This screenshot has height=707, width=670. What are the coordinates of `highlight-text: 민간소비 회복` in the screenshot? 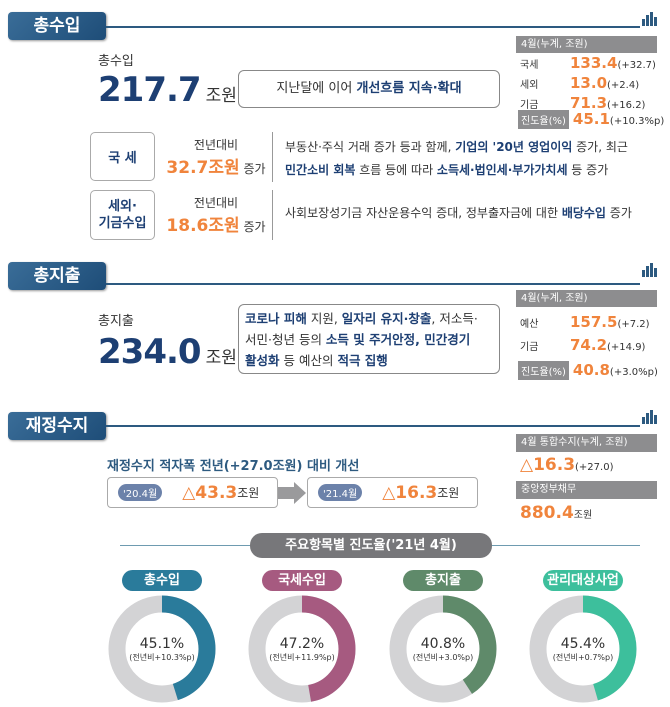 It's located at (320, 170).